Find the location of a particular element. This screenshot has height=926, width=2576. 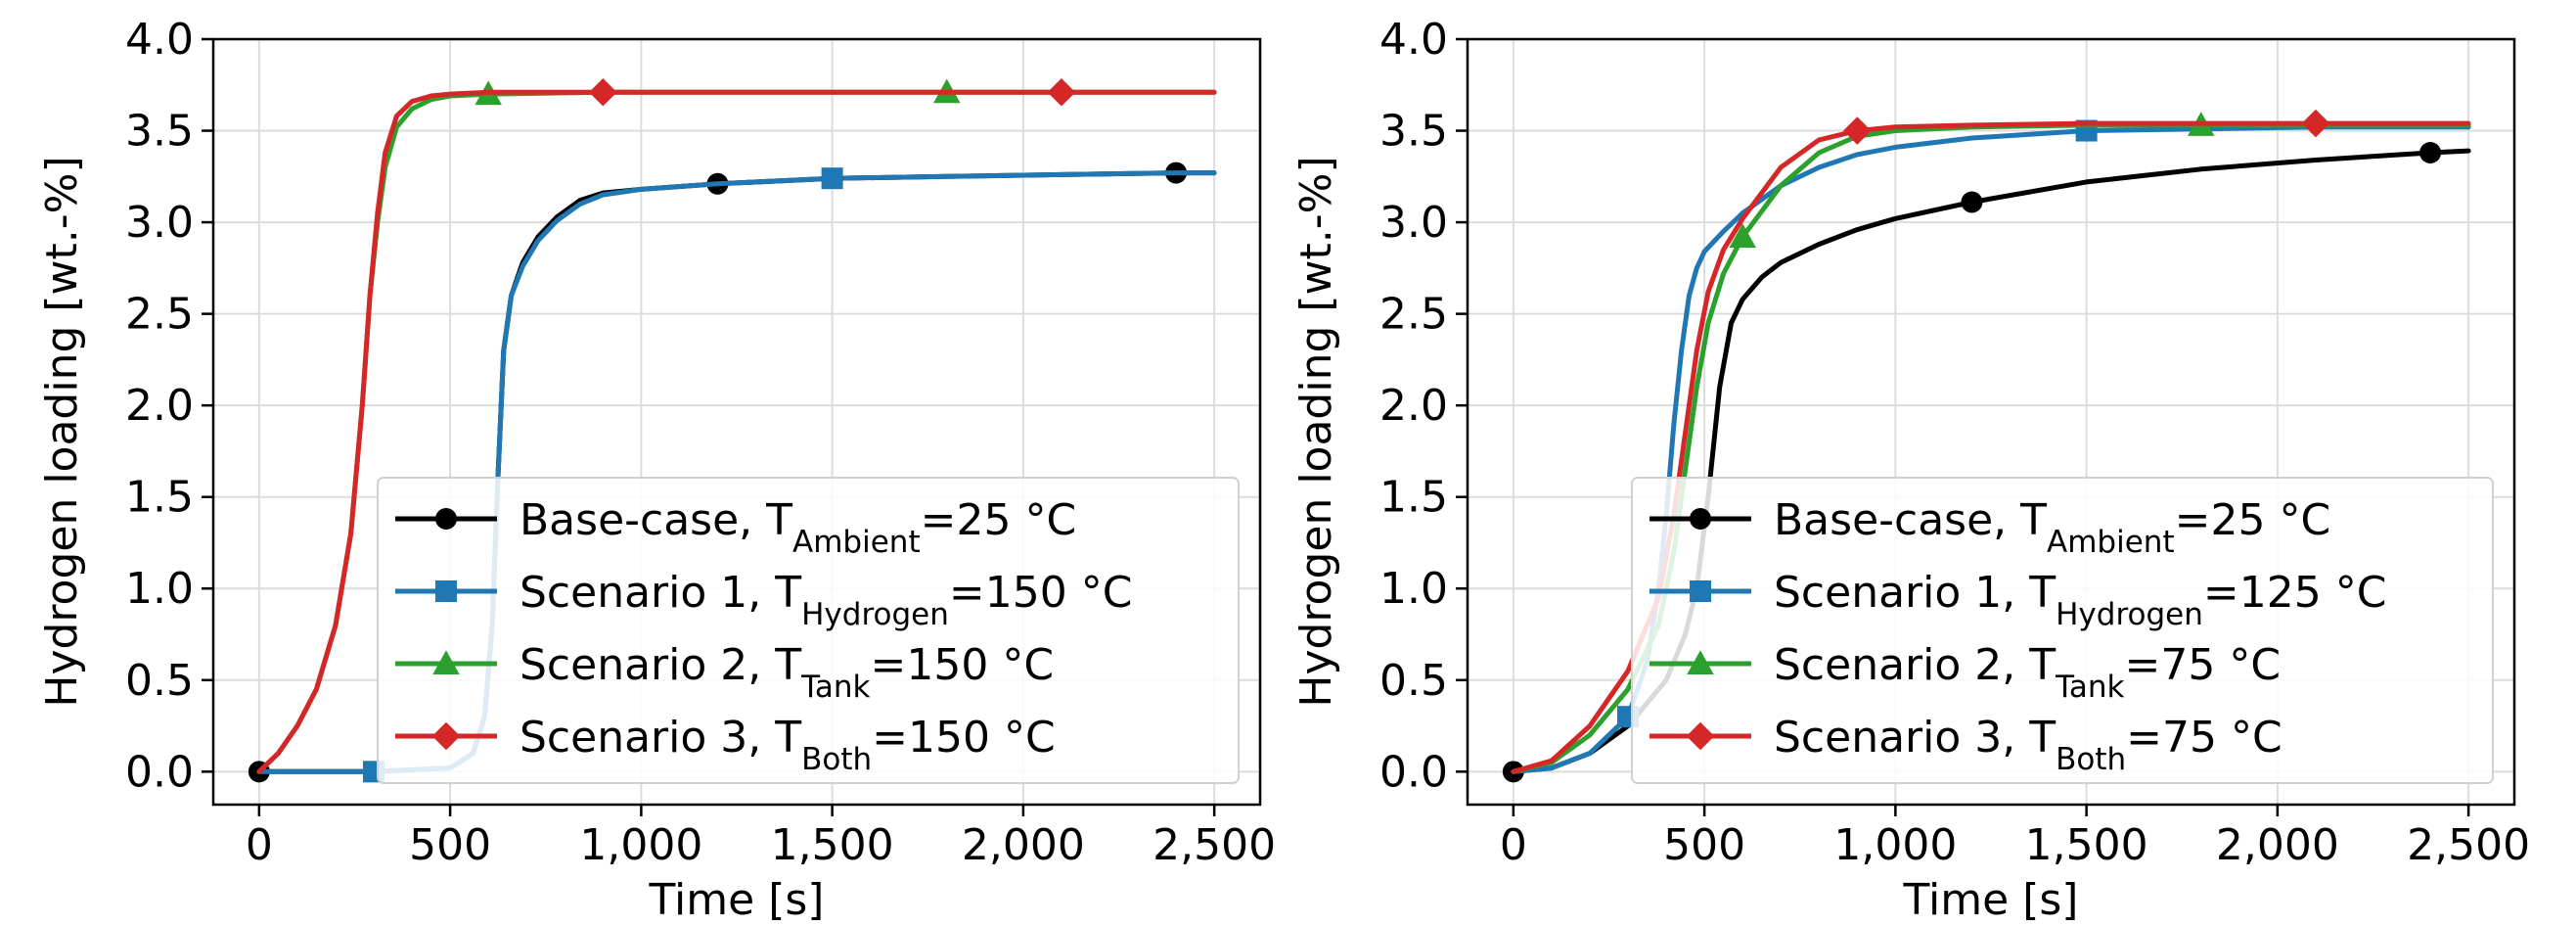

legend-label-3: Scenario 2, TTank=150 °C is located at coordinates (787, 672).